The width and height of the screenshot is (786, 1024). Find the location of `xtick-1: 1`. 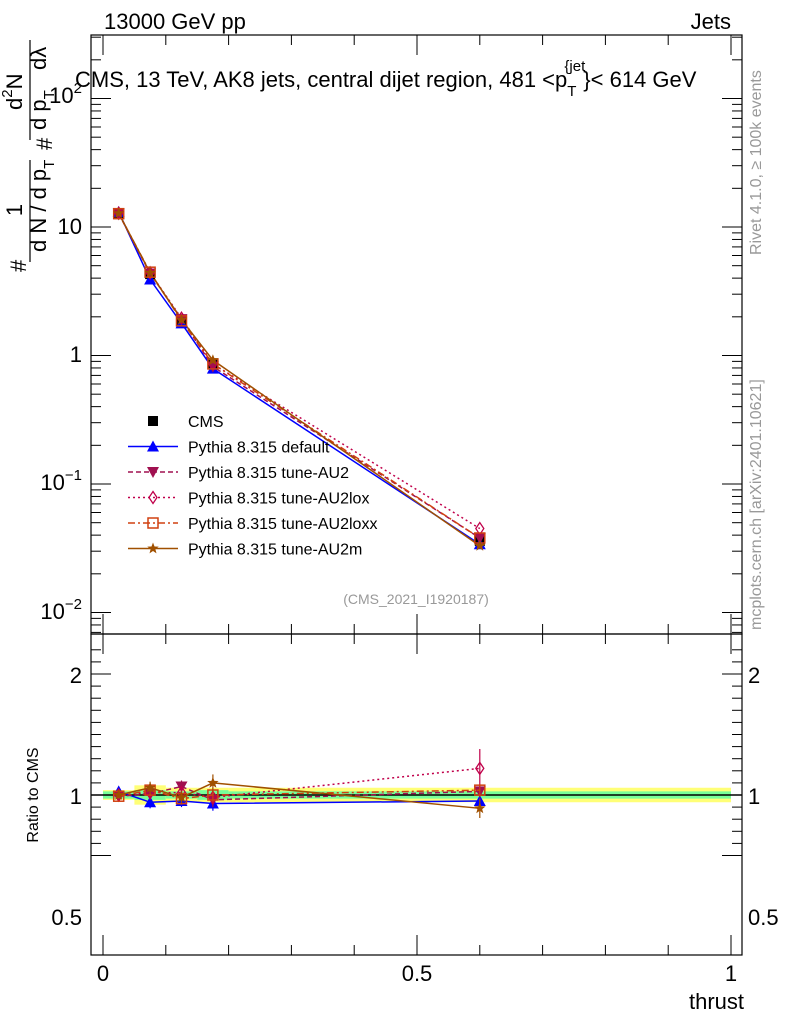

xtick-1: 1 is located at coordinates (731, 973).